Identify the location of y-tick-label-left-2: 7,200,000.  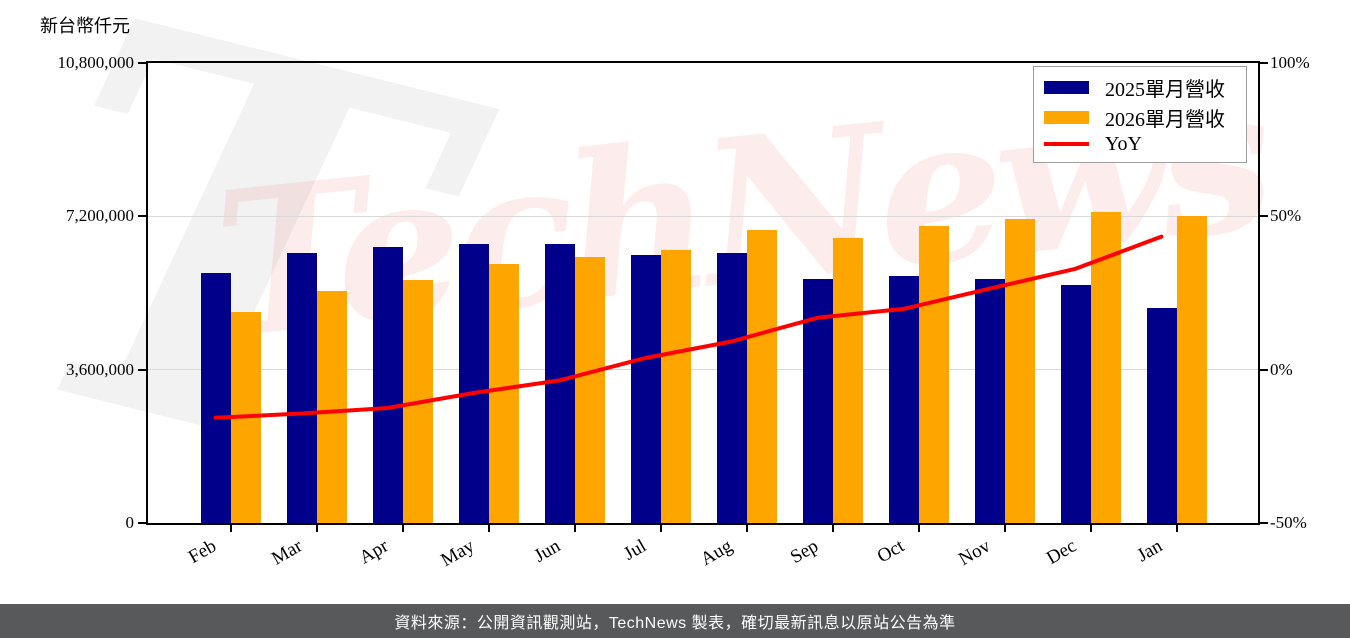
(100, 216).